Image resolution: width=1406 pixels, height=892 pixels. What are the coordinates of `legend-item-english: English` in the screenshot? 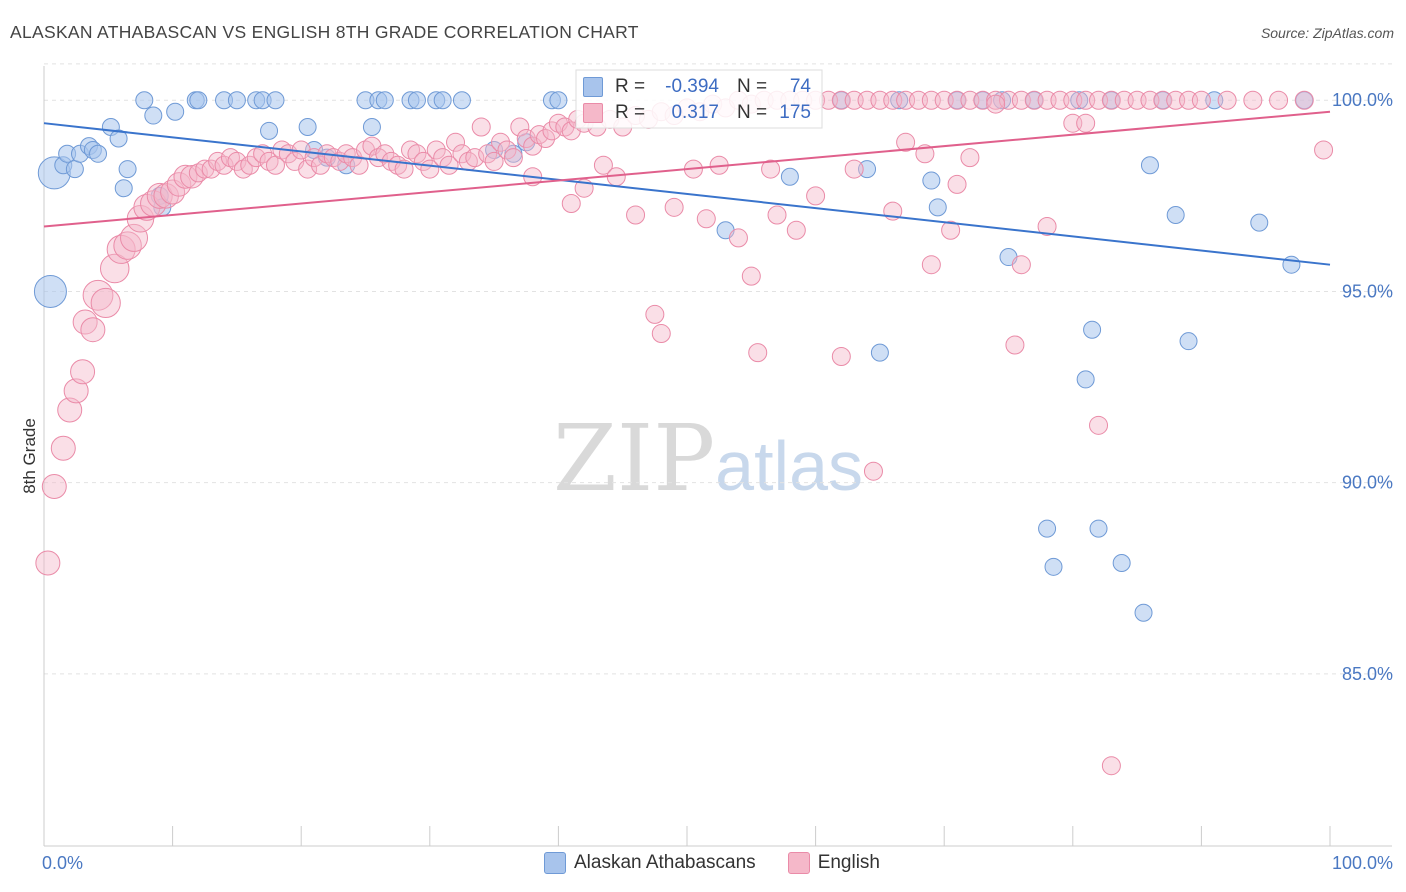 It's located at (834, 863).